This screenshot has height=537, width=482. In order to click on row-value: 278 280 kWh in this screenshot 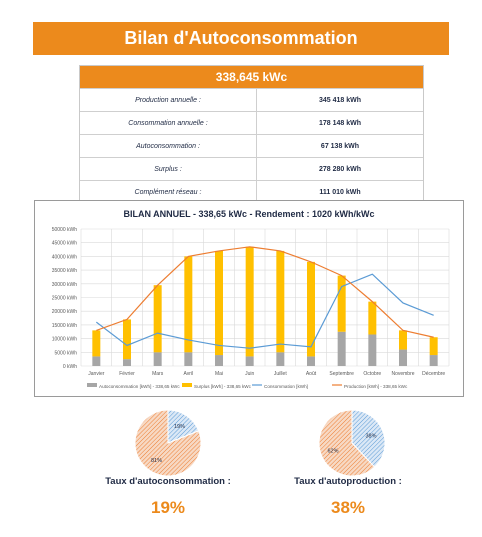, I will do `click(340, 169)`.